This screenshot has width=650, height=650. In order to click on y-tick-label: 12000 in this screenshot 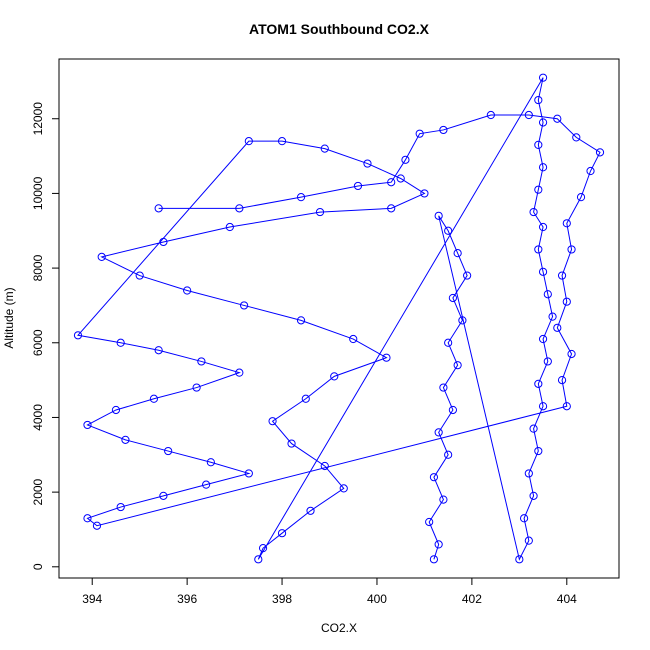, I will do `click(38, 119)`.